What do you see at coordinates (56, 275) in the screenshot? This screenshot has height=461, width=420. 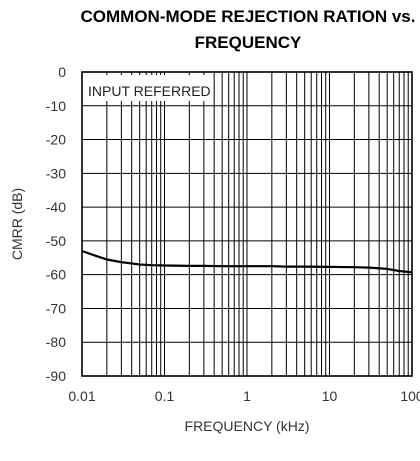 I see `y-tick-label: -60` at bounding box center [56, 275].